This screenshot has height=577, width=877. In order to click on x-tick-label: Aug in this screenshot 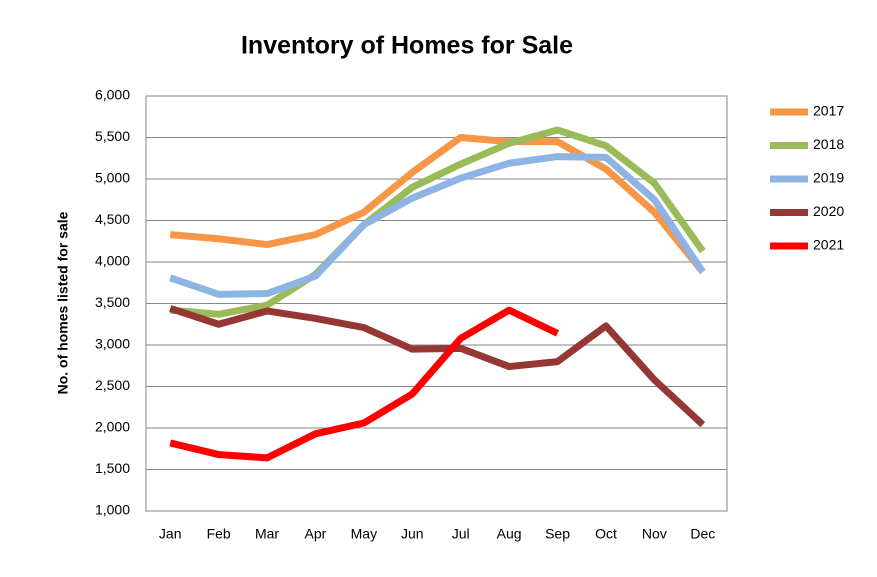, I will do `click(509, 534)`.